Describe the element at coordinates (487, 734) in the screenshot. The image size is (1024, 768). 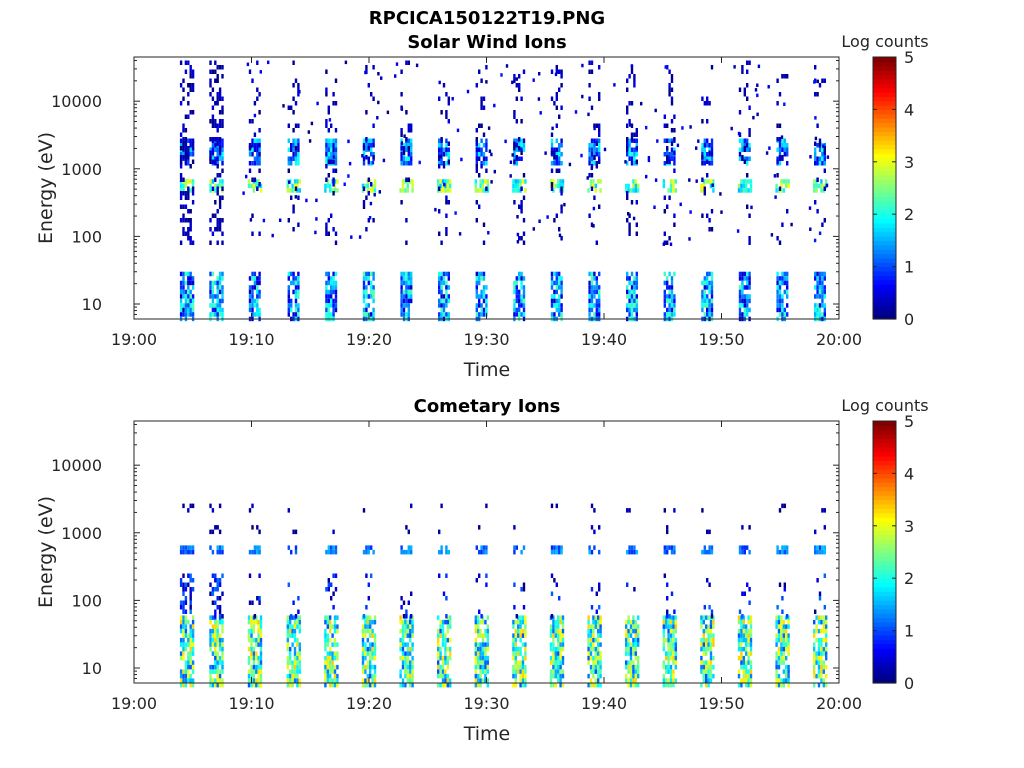
I see `cometary-x-label: Time` at that location.